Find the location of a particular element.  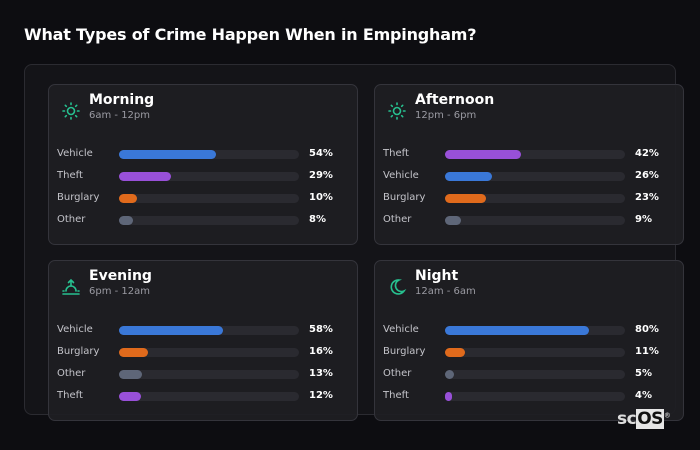

crime-row: Theft 42% is located at coordinates (528, 154).